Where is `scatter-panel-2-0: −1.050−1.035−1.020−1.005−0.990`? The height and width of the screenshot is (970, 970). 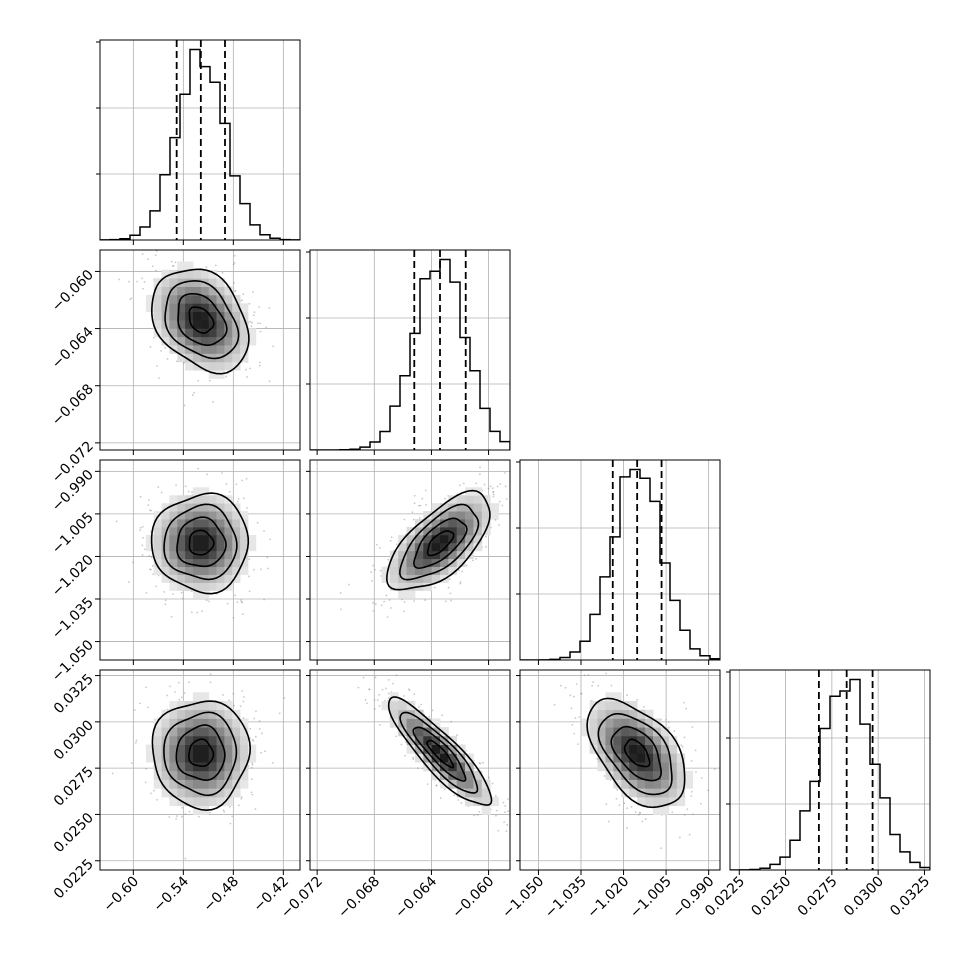
scatter-panel-2-0: −1.050−1.035−1.020−1.005−0.990 is located at coordinates (175, 572).